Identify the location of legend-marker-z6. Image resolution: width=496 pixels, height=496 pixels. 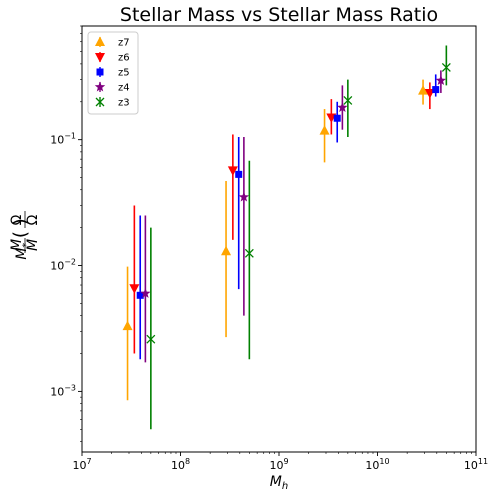
(100, 58).